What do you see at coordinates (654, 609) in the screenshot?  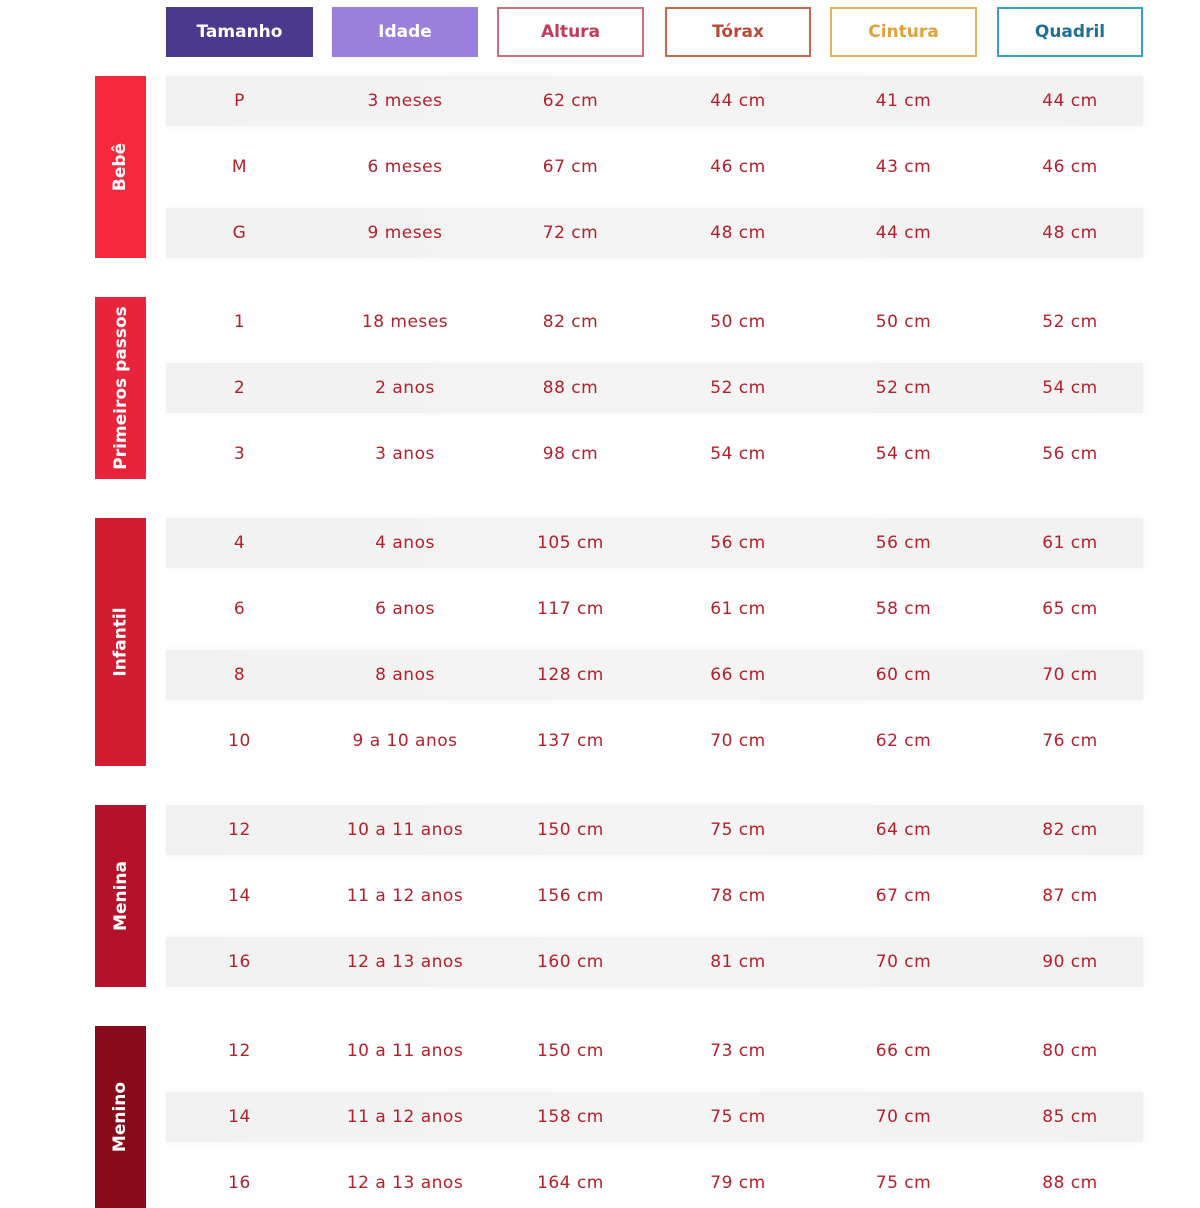 I see `table-row: 6 6 anos 117 cm 61 cm 58 cm 65 cm` at bounding box center [654, 609].